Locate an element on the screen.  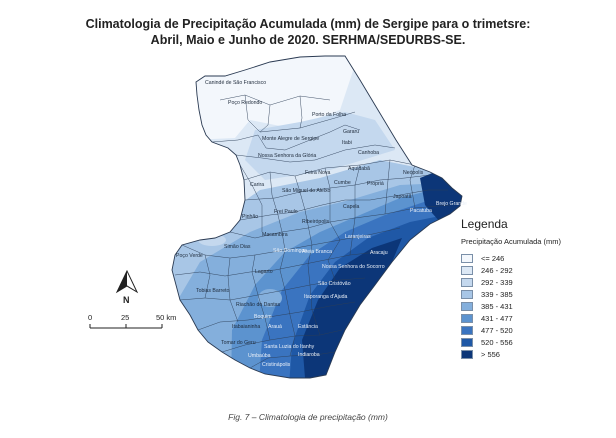
city-label: Porto da Folha is located at coordinates (329, 115).